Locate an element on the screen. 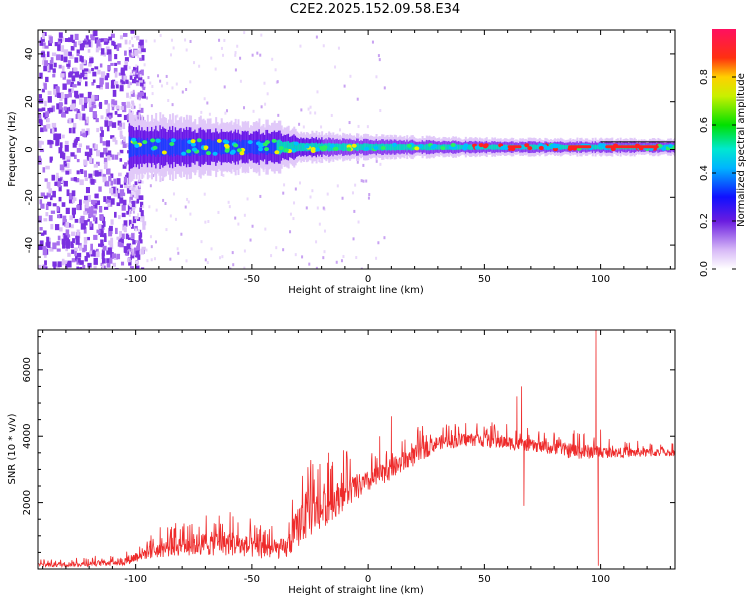 The width and height of the screenshot is (750, 600). snr-y-tick-label: 6000 is located at coordinates (27, 369).